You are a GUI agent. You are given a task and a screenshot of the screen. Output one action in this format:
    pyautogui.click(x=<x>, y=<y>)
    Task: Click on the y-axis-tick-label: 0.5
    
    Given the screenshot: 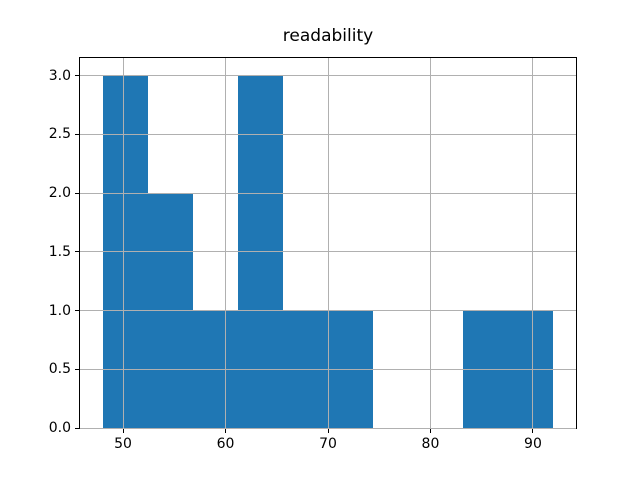 What is the action you would take?
    pyautogui.click(x=59, y=369)
    